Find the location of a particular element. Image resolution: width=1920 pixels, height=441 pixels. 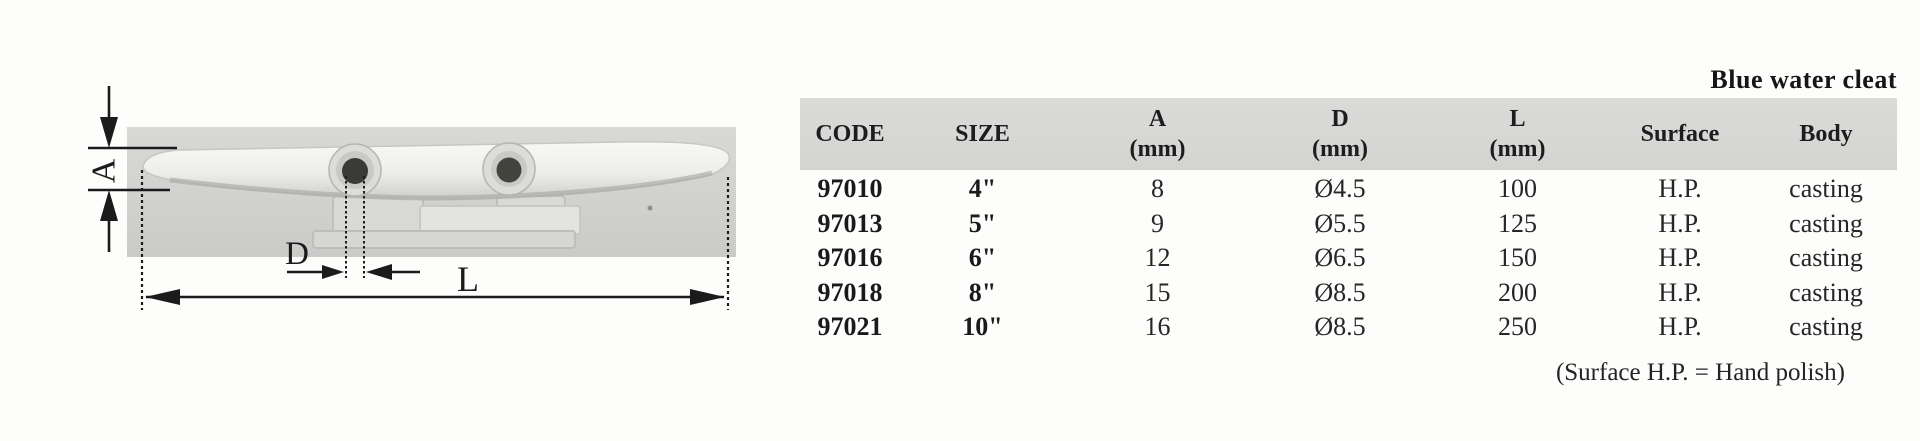

table-header-row: CODE SIZE A (mm) D (mm) L (mm) Surface Body is located at coordinates (1348, 134).